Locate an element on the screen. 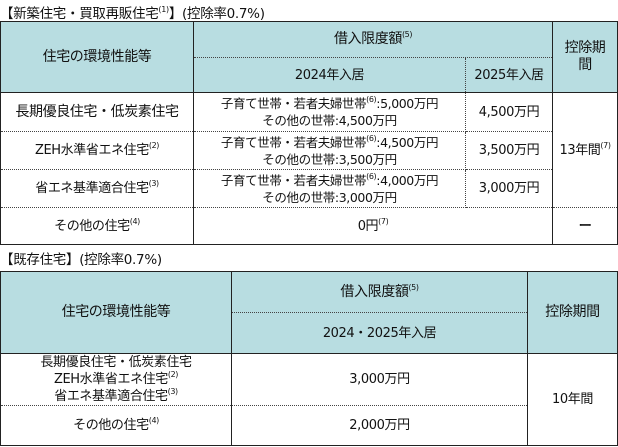  limit-2025: 4,500万円 is located at coordinates (509, 112).